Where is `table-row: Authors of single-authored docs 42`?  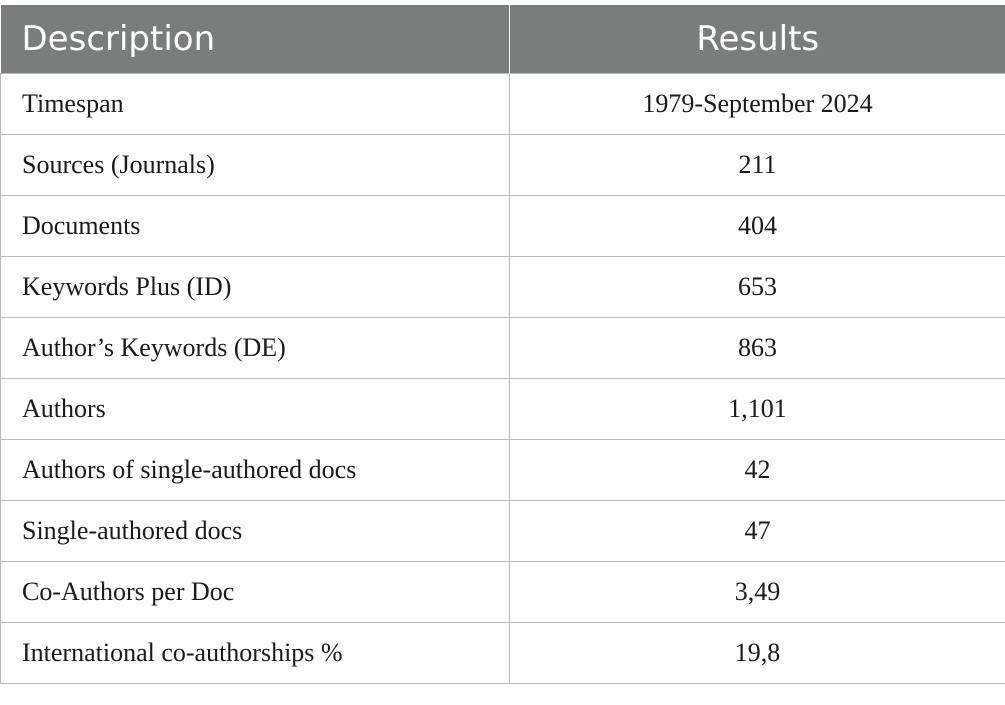
table-row: Authors of single-authored docs 42 is located at coordinates (502, 470).